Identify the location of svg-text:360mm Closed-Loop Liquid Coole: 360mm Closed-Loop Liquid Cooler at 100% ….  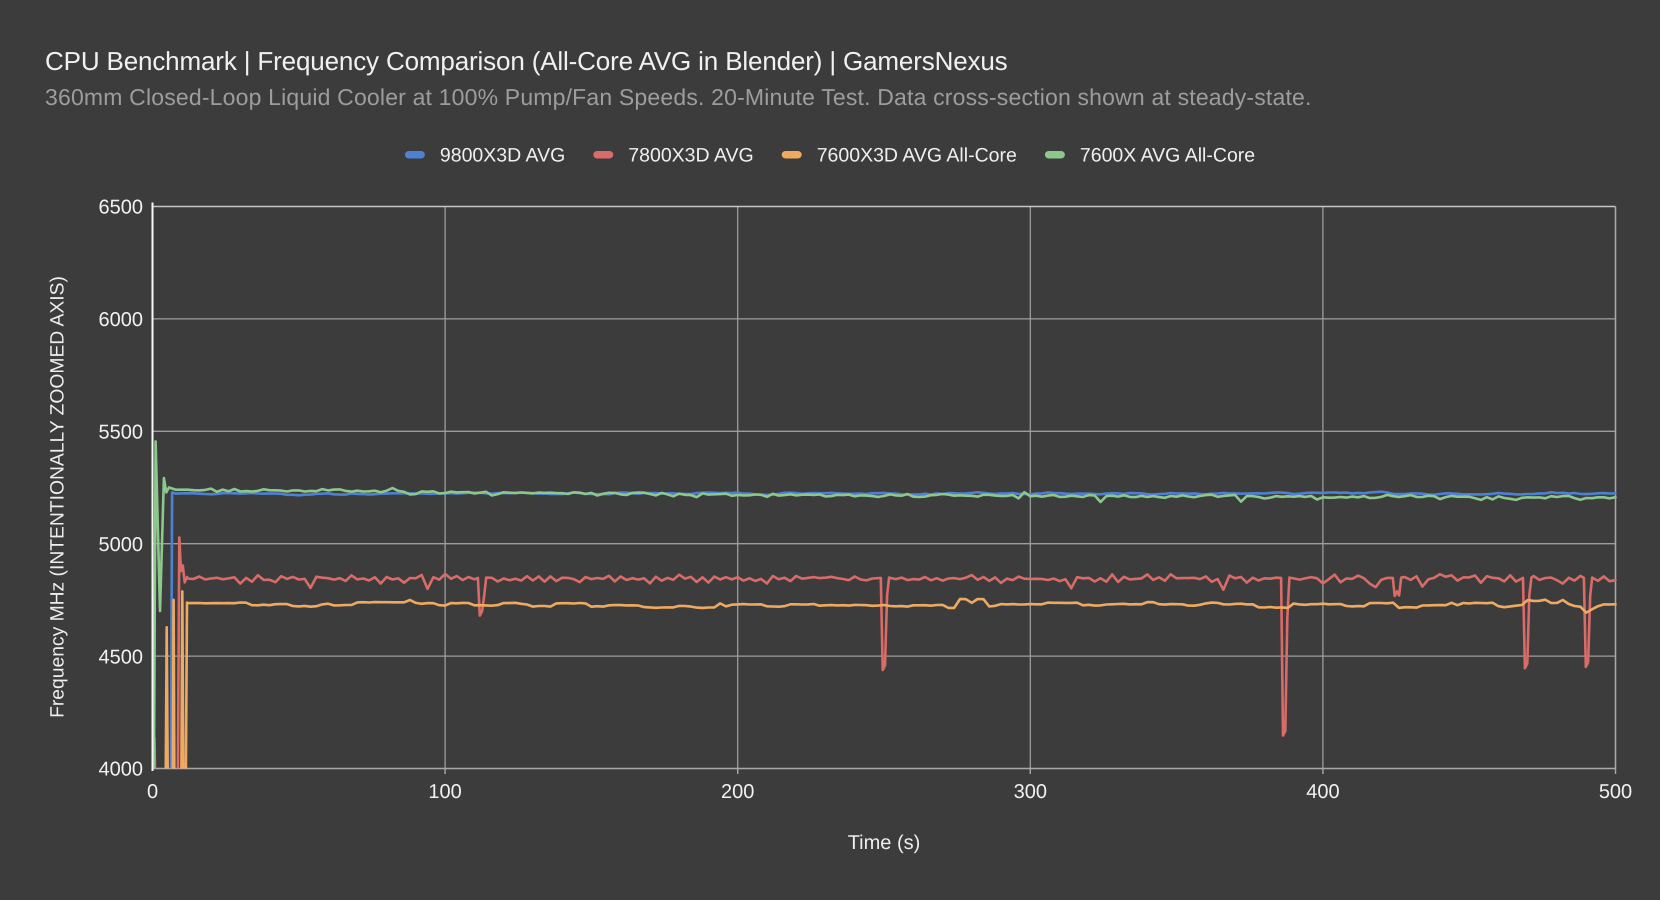
(678, 97).